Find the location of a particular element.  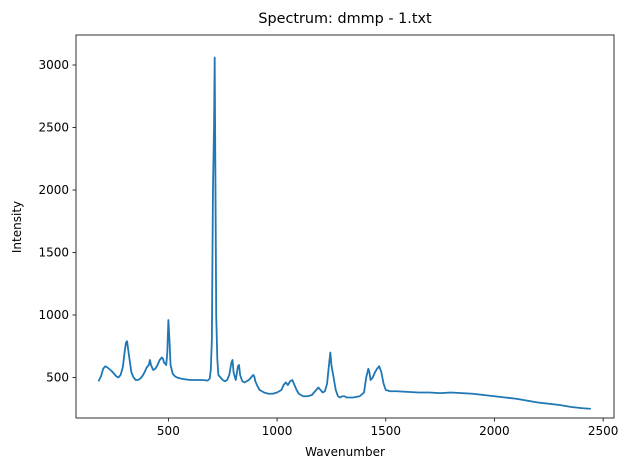

x-axis-label: Wavenumber is located at coordinates (345, 452).